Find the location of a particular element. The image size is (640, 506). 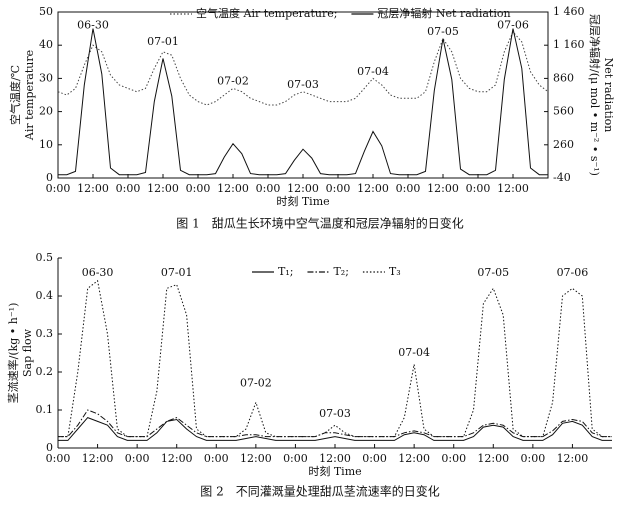

y-tick-label: 20 is located at coordinates (46, 111).